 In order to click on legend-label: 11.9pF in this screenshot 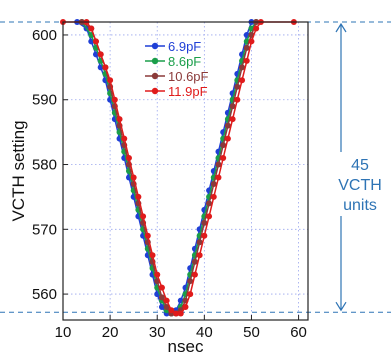, I will do `click(188, 91)`.